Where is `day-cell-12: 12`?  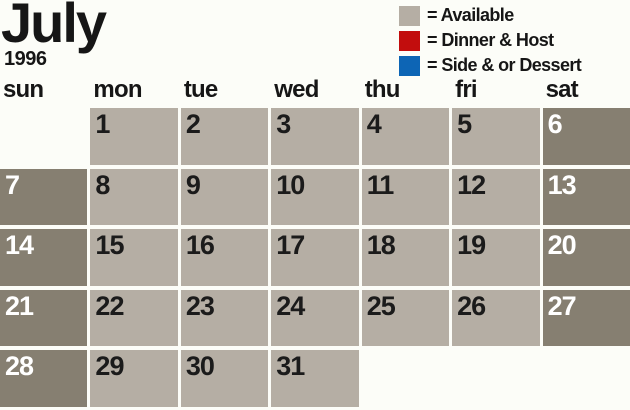
day-cell-12: 12 is located at coordinates (496, 197).